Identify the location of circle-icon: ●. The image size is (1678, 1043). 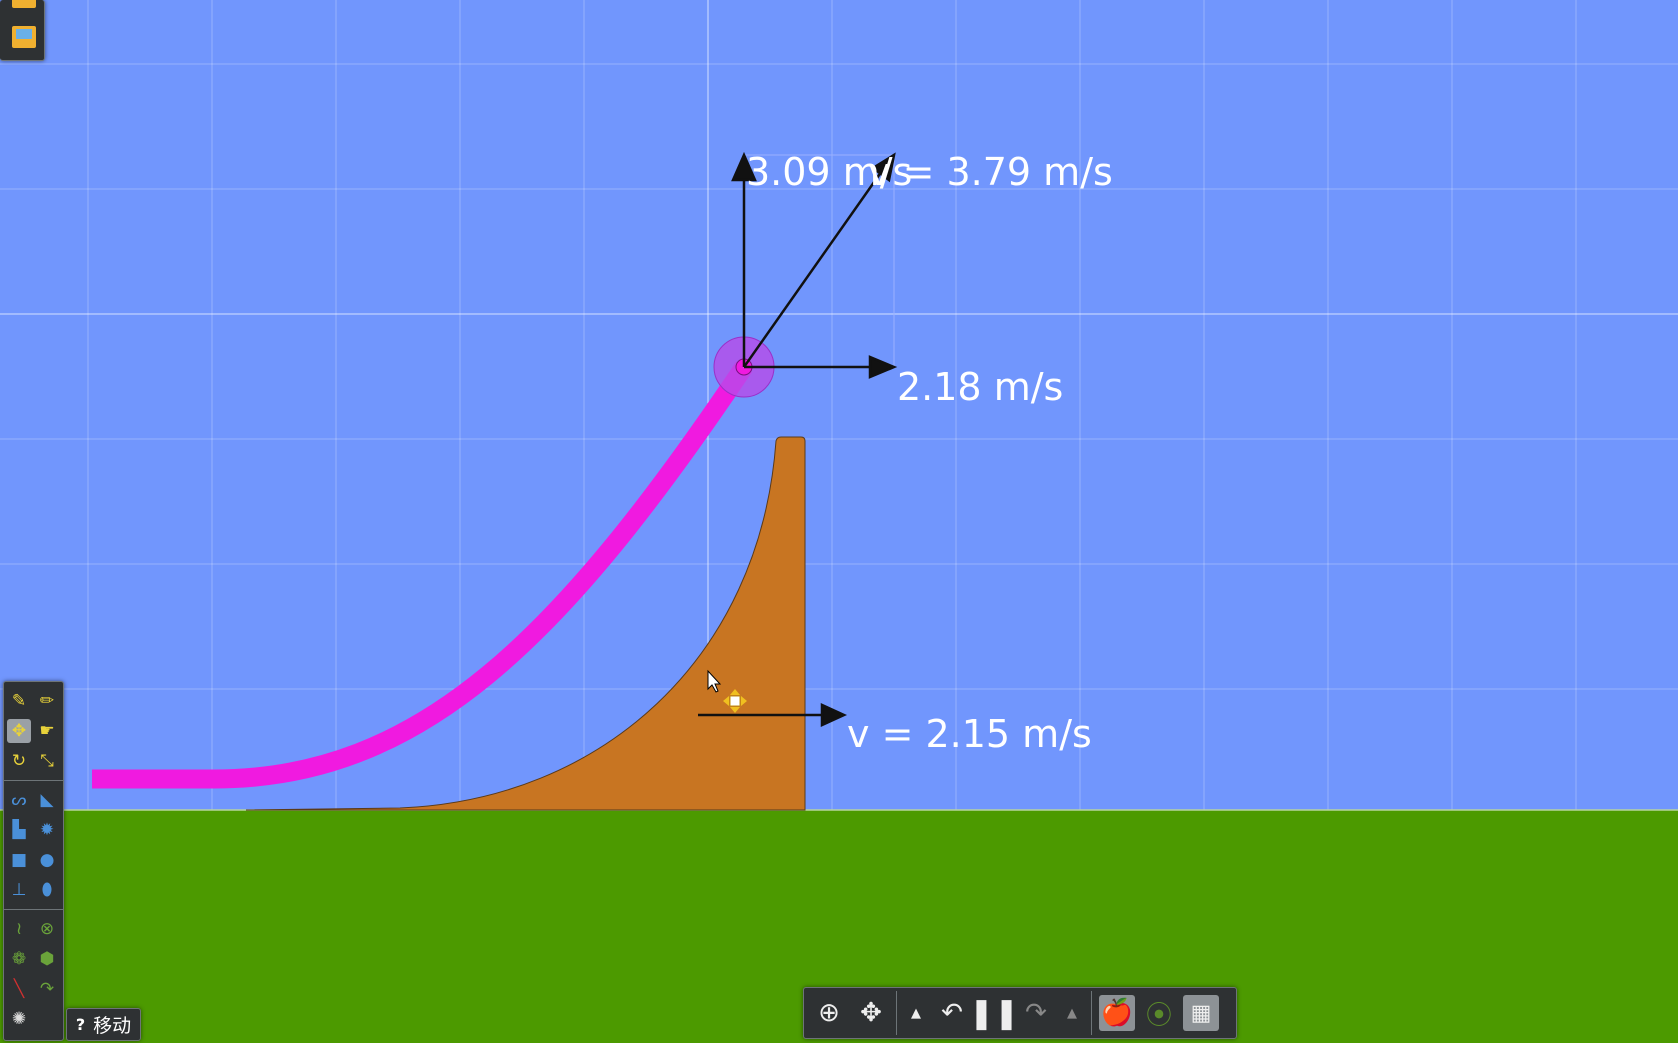
(47, 860).